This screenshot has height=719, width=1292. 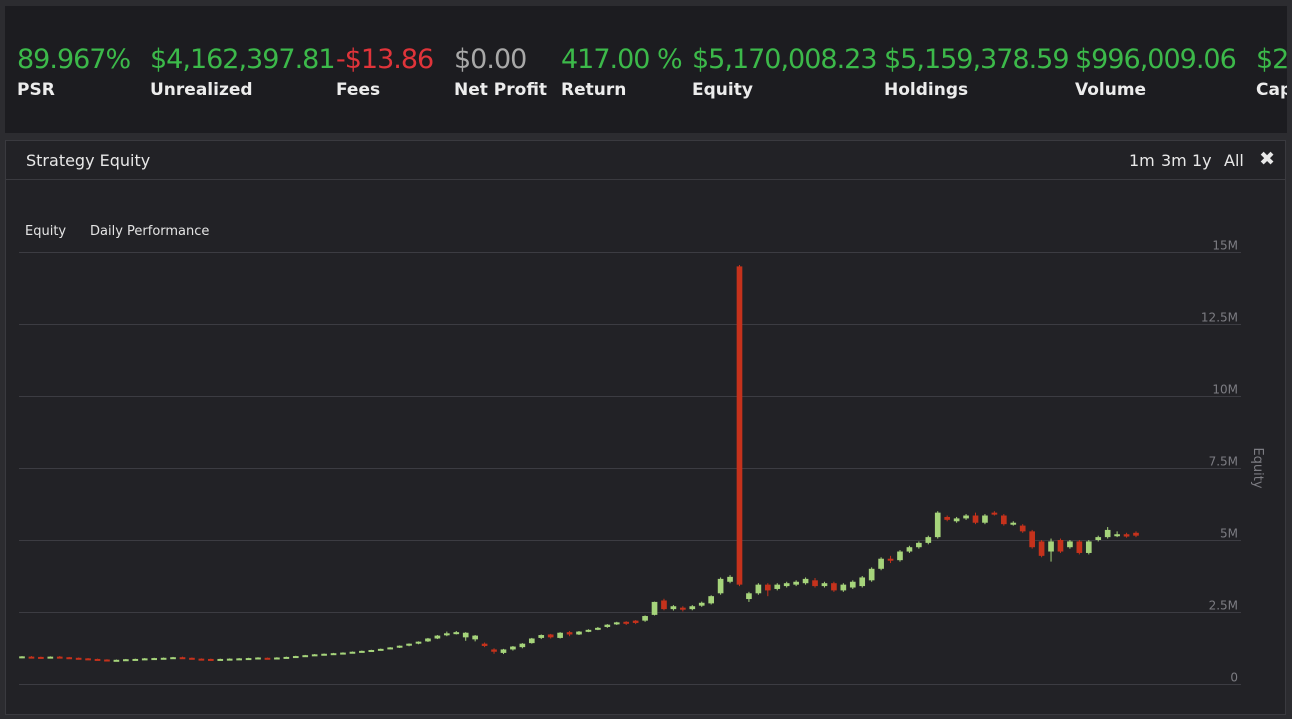 What do you see at coordinates (1225, 390) in the screenshot?
I see `y-tick-label: 10M` at bounding box center [1225, 390].